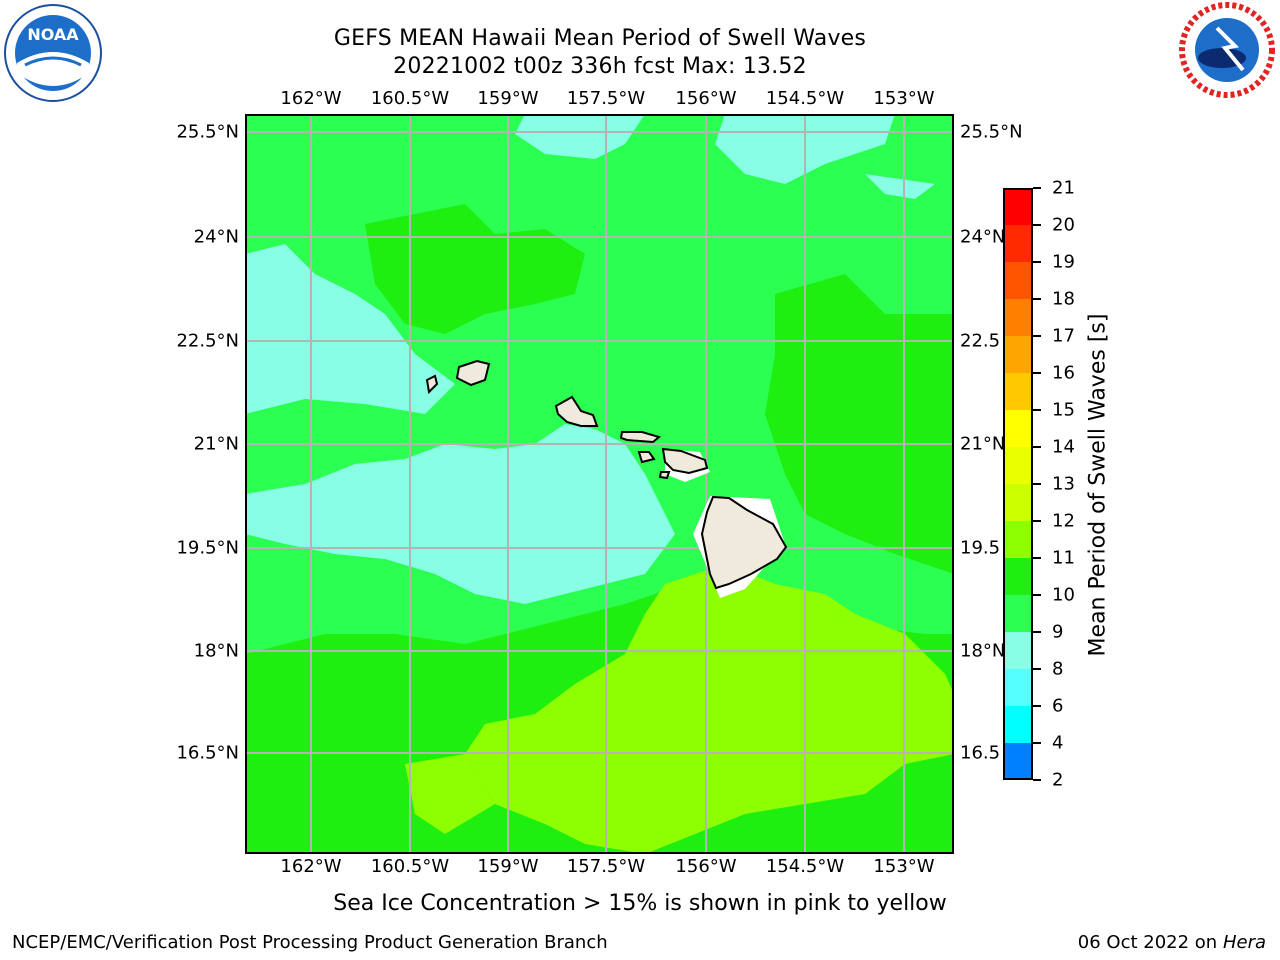 The image size is (1280, 960). What do you see at coordinates (311, 98) in the screenshot?
I see `lon-label-top: 162°W` at bounding box center [311, 98].